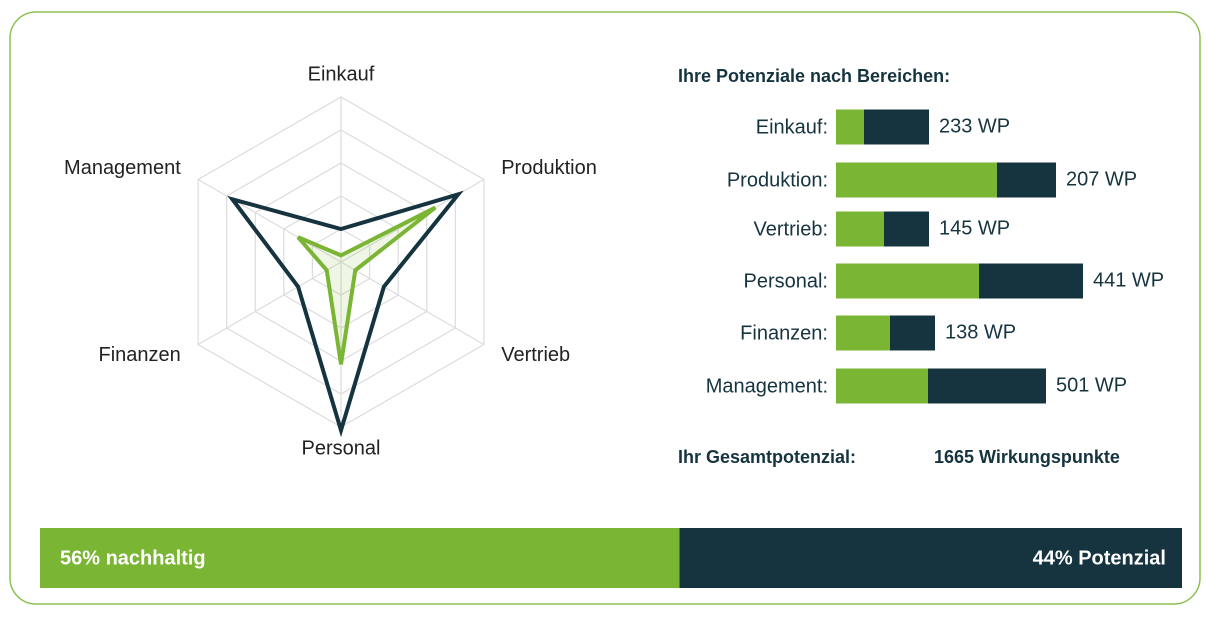 The image size is (1208, 618). What do you see at coordinates (792, 127) in the screenshot?
I see `category-label: Einkauf:` at bounding box center [792, 127].